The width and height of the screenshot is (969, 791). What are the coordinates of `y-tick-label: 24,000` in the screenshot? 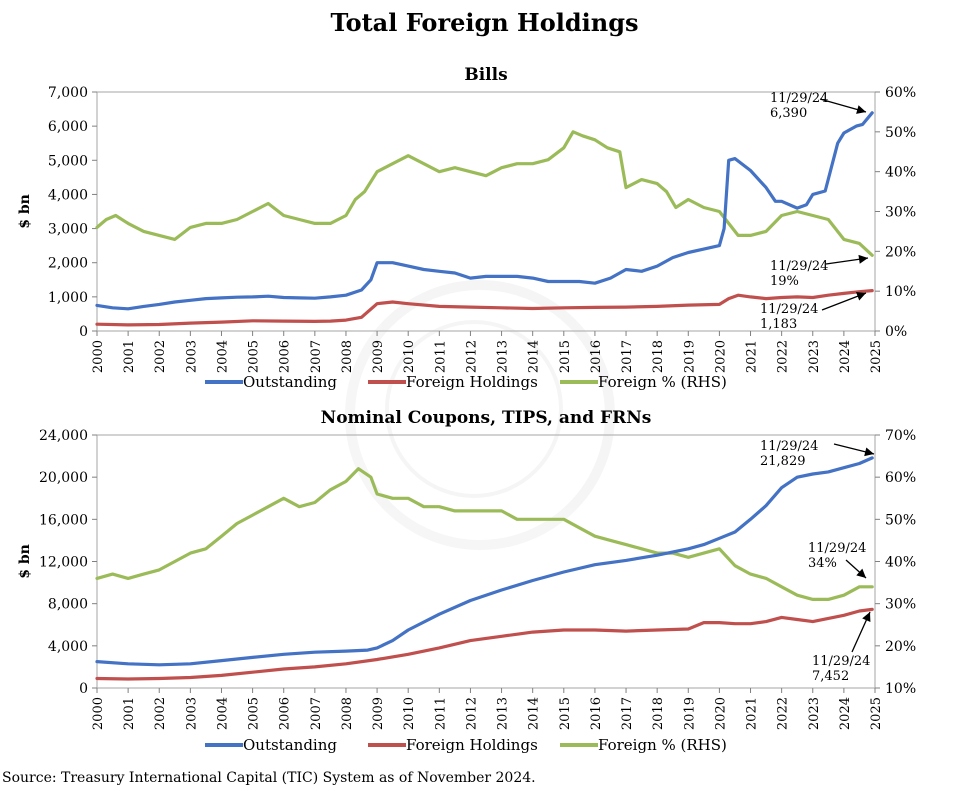 It's located at (63, 436).